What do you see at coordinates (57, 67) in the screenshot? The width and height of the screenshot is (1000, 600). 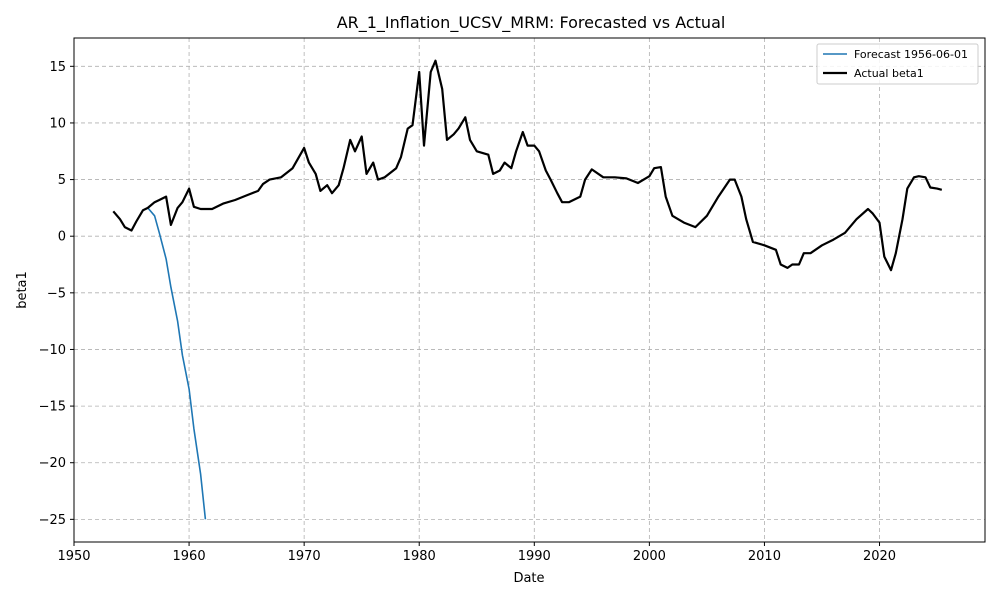 I see `y-tick-label: 15` at bounding box center [57, 67].